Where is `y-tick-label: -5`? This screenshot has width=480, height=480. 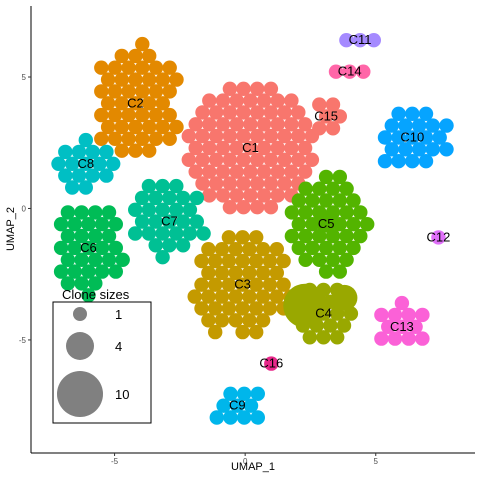
y-tick-label: -5 is located at coordinates (23, 340).